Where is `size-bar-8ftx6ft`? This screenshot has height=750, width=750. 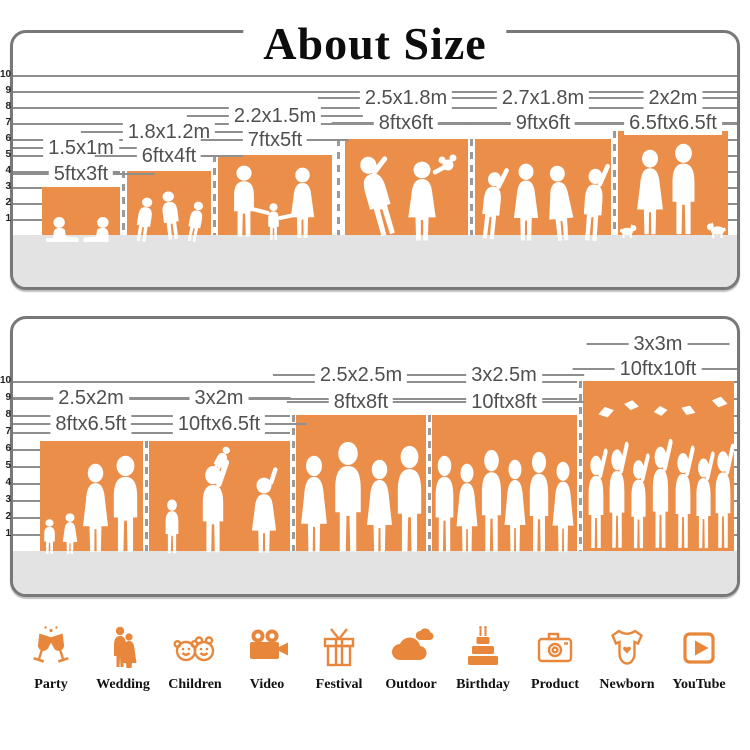 size-bar-8ftx6ft is located at coordinates (406, 190).